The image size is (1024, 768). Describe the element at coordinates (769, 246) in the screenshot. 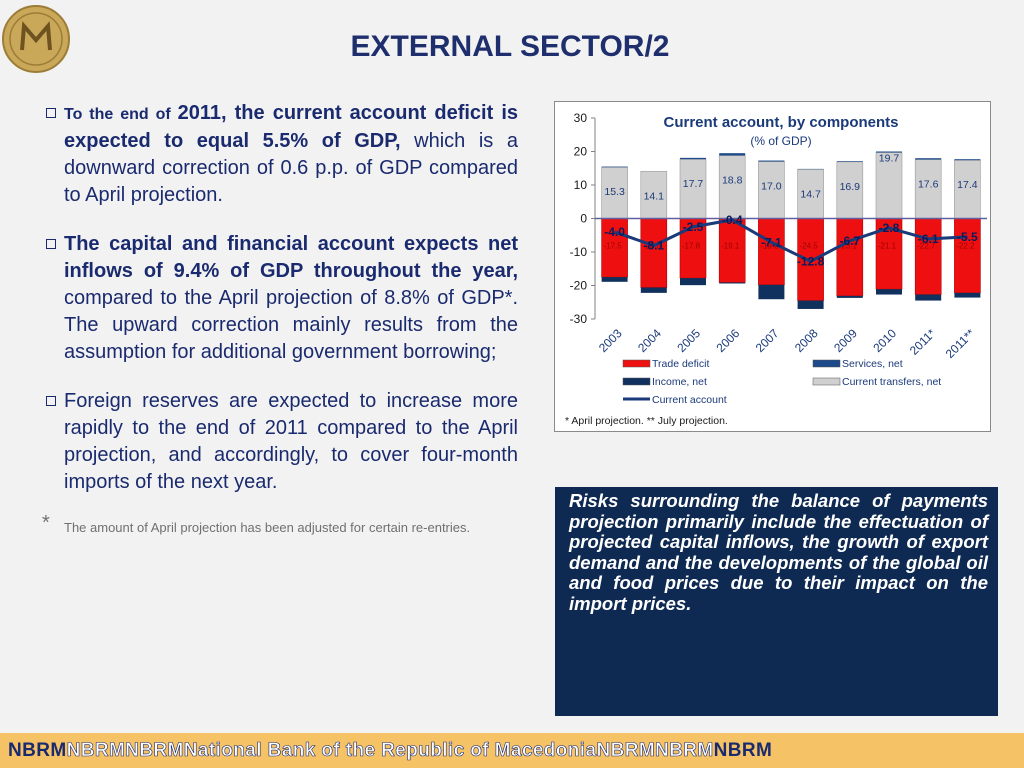

I see `label-trade-deficit: -19.8` at that location.